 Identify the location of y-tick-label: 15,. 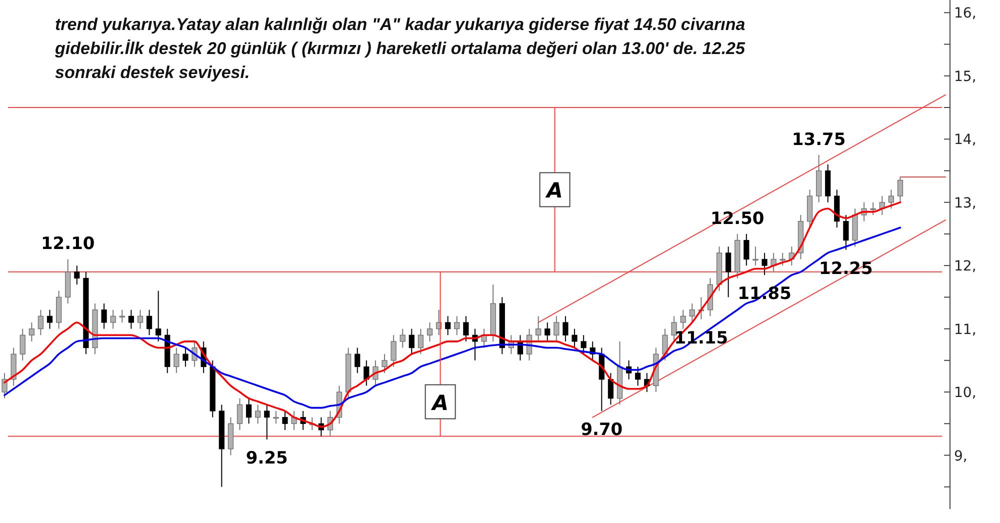
(965, 76).